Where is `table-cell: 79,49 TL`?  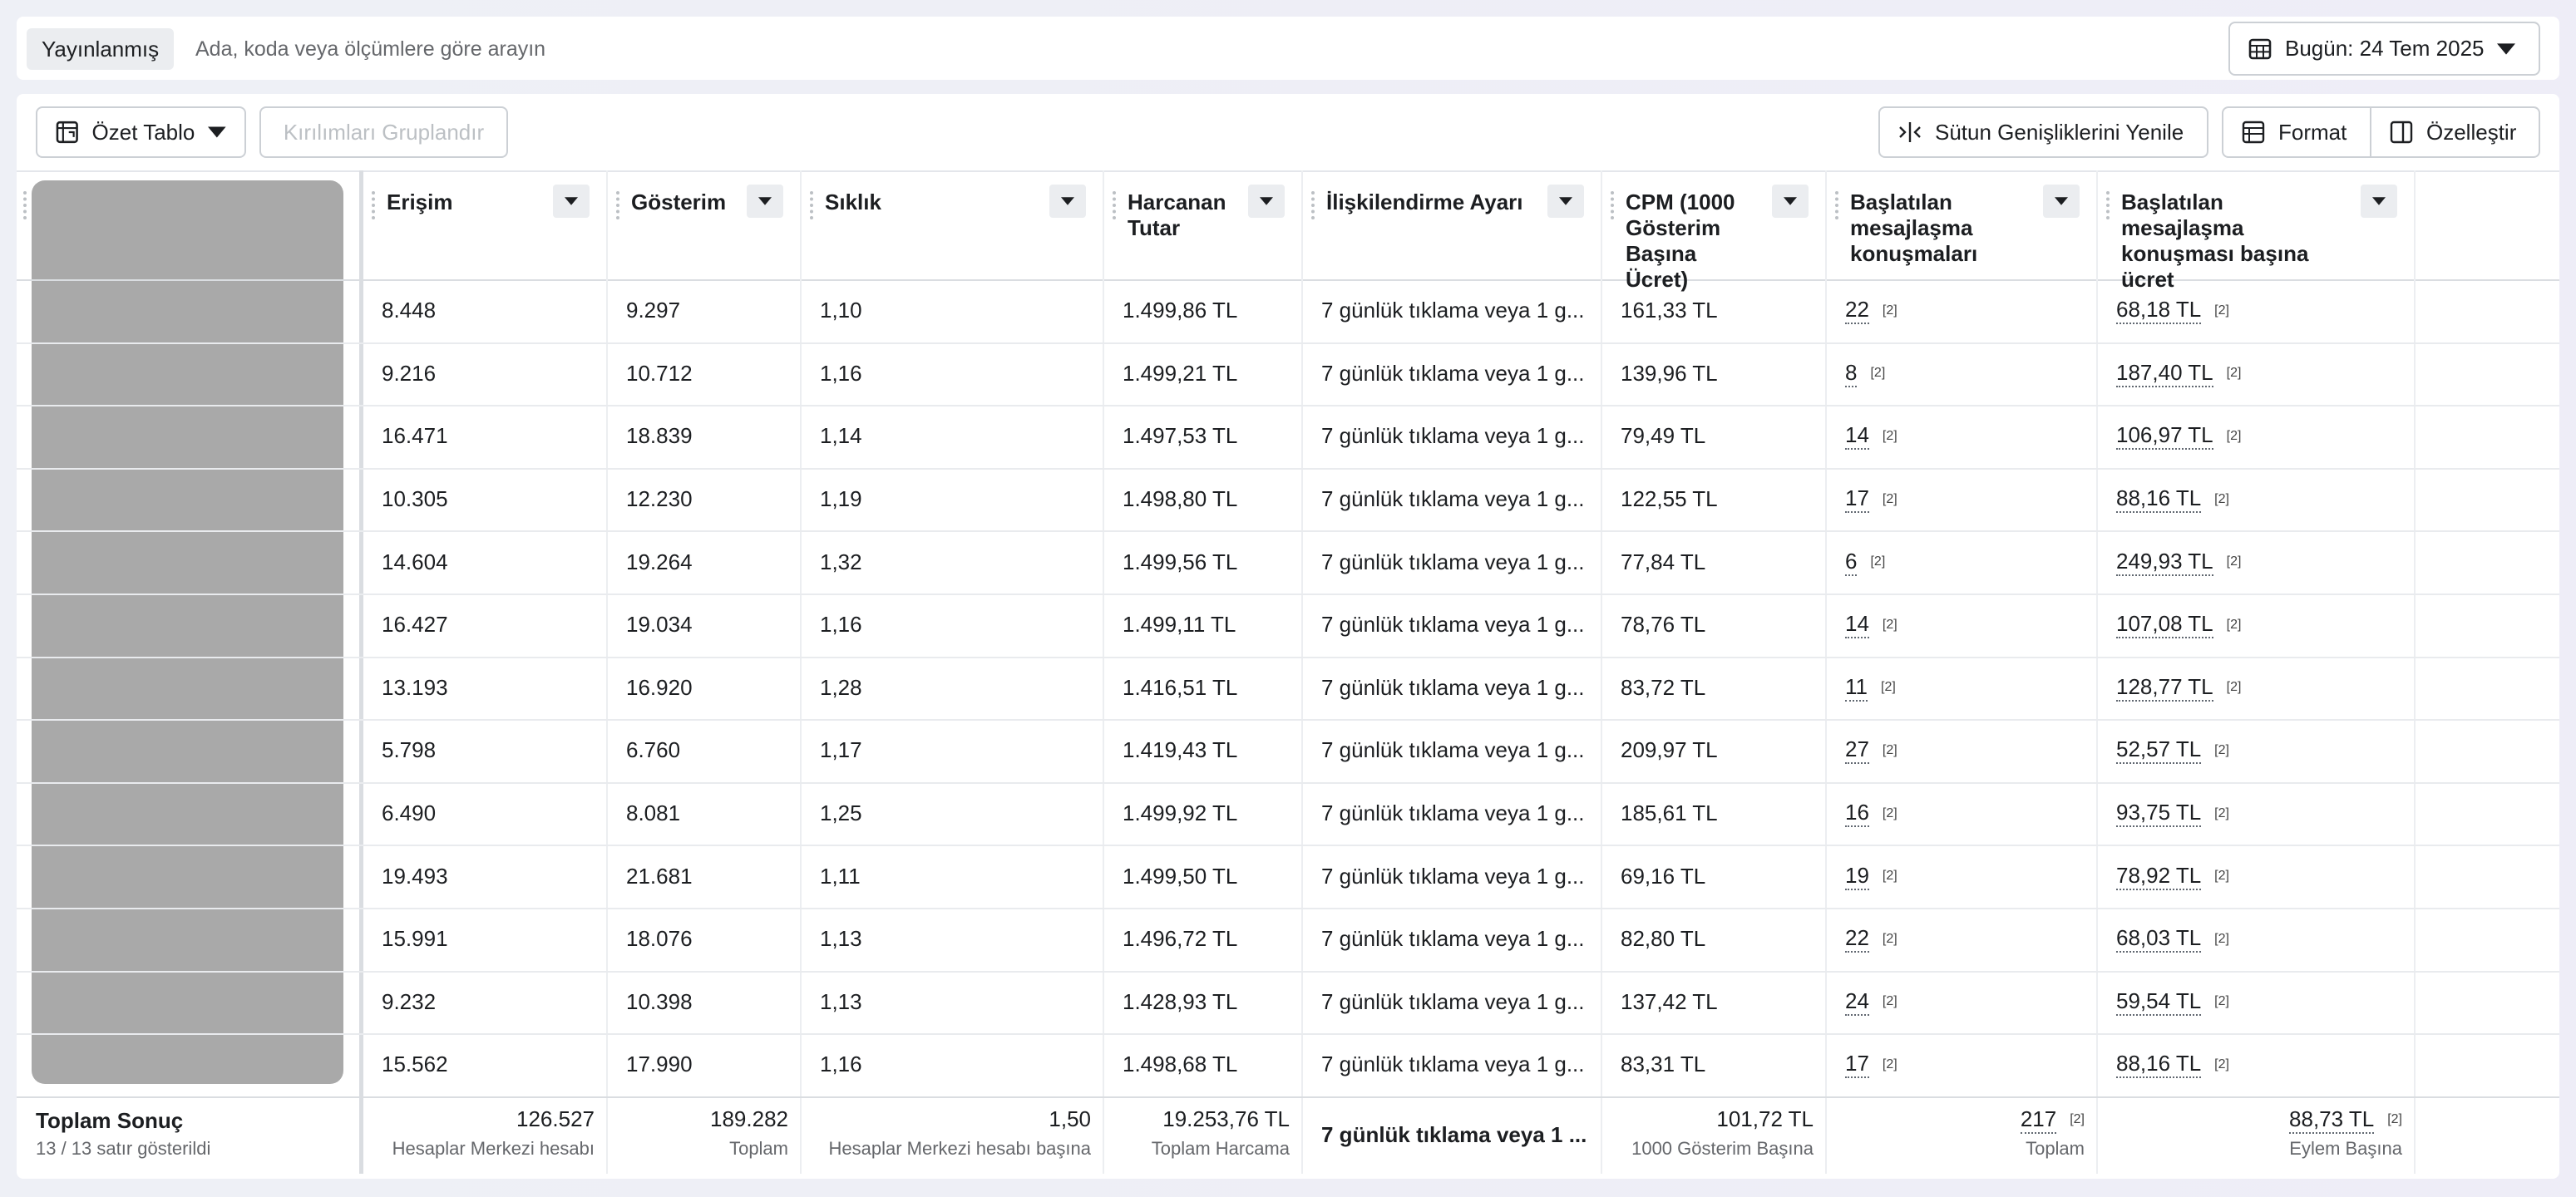
table-cell: 79,49 TL is located at coordinates (1663, 436).